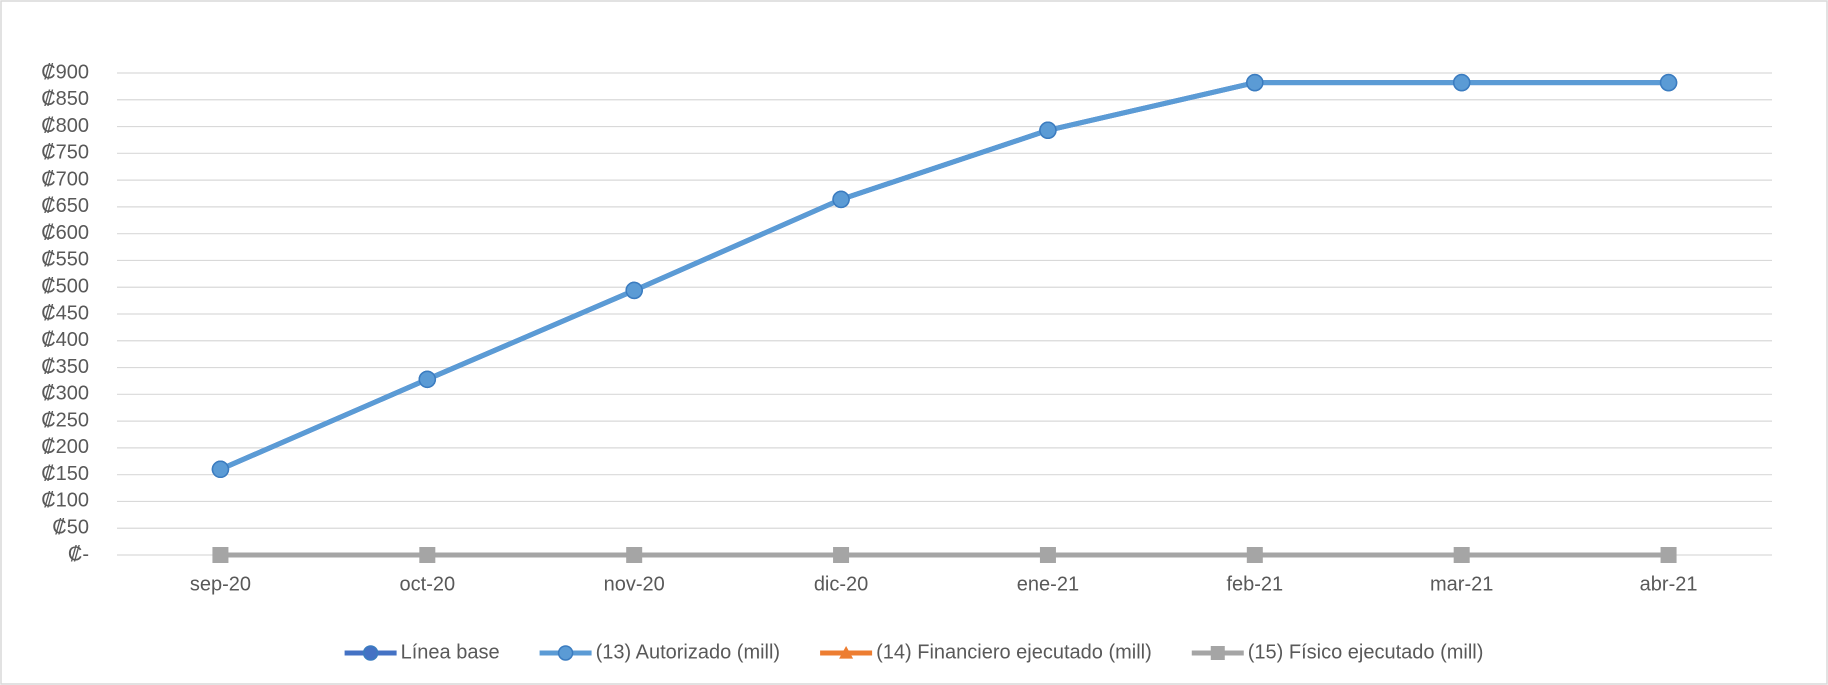 The width and height of the screenshot is (1828, 685). I want to click on legend-item: (13) Autorizado (mill), so click(660, 652).